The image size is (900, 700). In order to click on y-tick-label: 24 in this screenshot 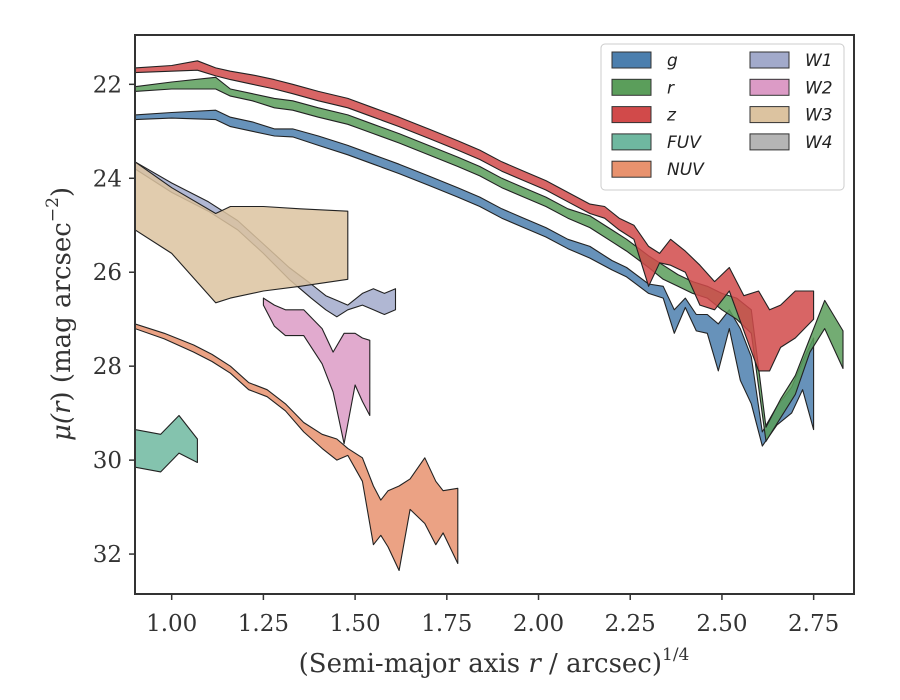, I will do `click(107, 179)`.